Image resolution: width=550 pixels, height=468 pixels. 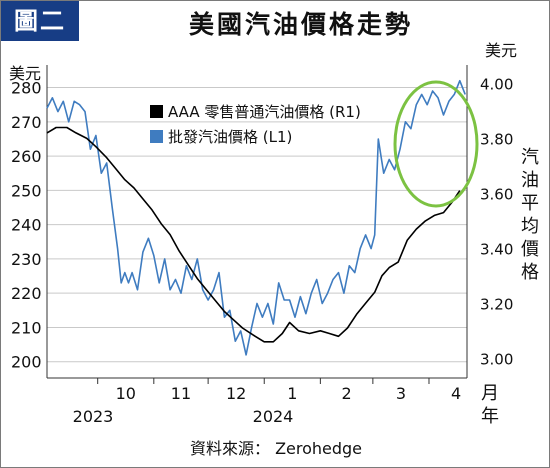 What do you see at coordinates (236, 393) in the screenshot?
I see `x-tick-label: 12` at bounding box center [236, 393].